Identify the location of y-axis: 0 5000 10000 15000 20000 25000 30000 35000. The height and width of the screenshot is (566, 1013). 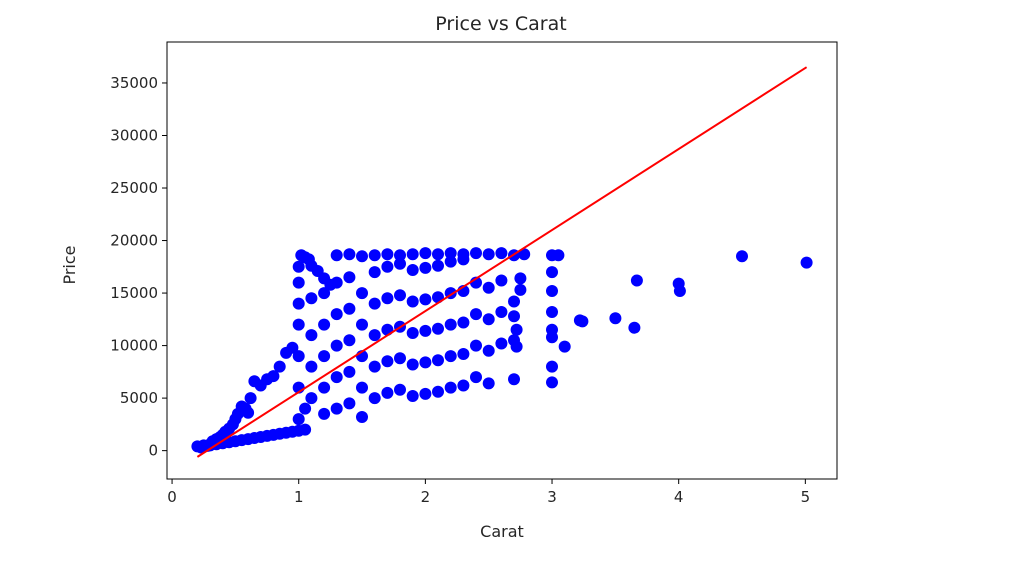
(138, 267).